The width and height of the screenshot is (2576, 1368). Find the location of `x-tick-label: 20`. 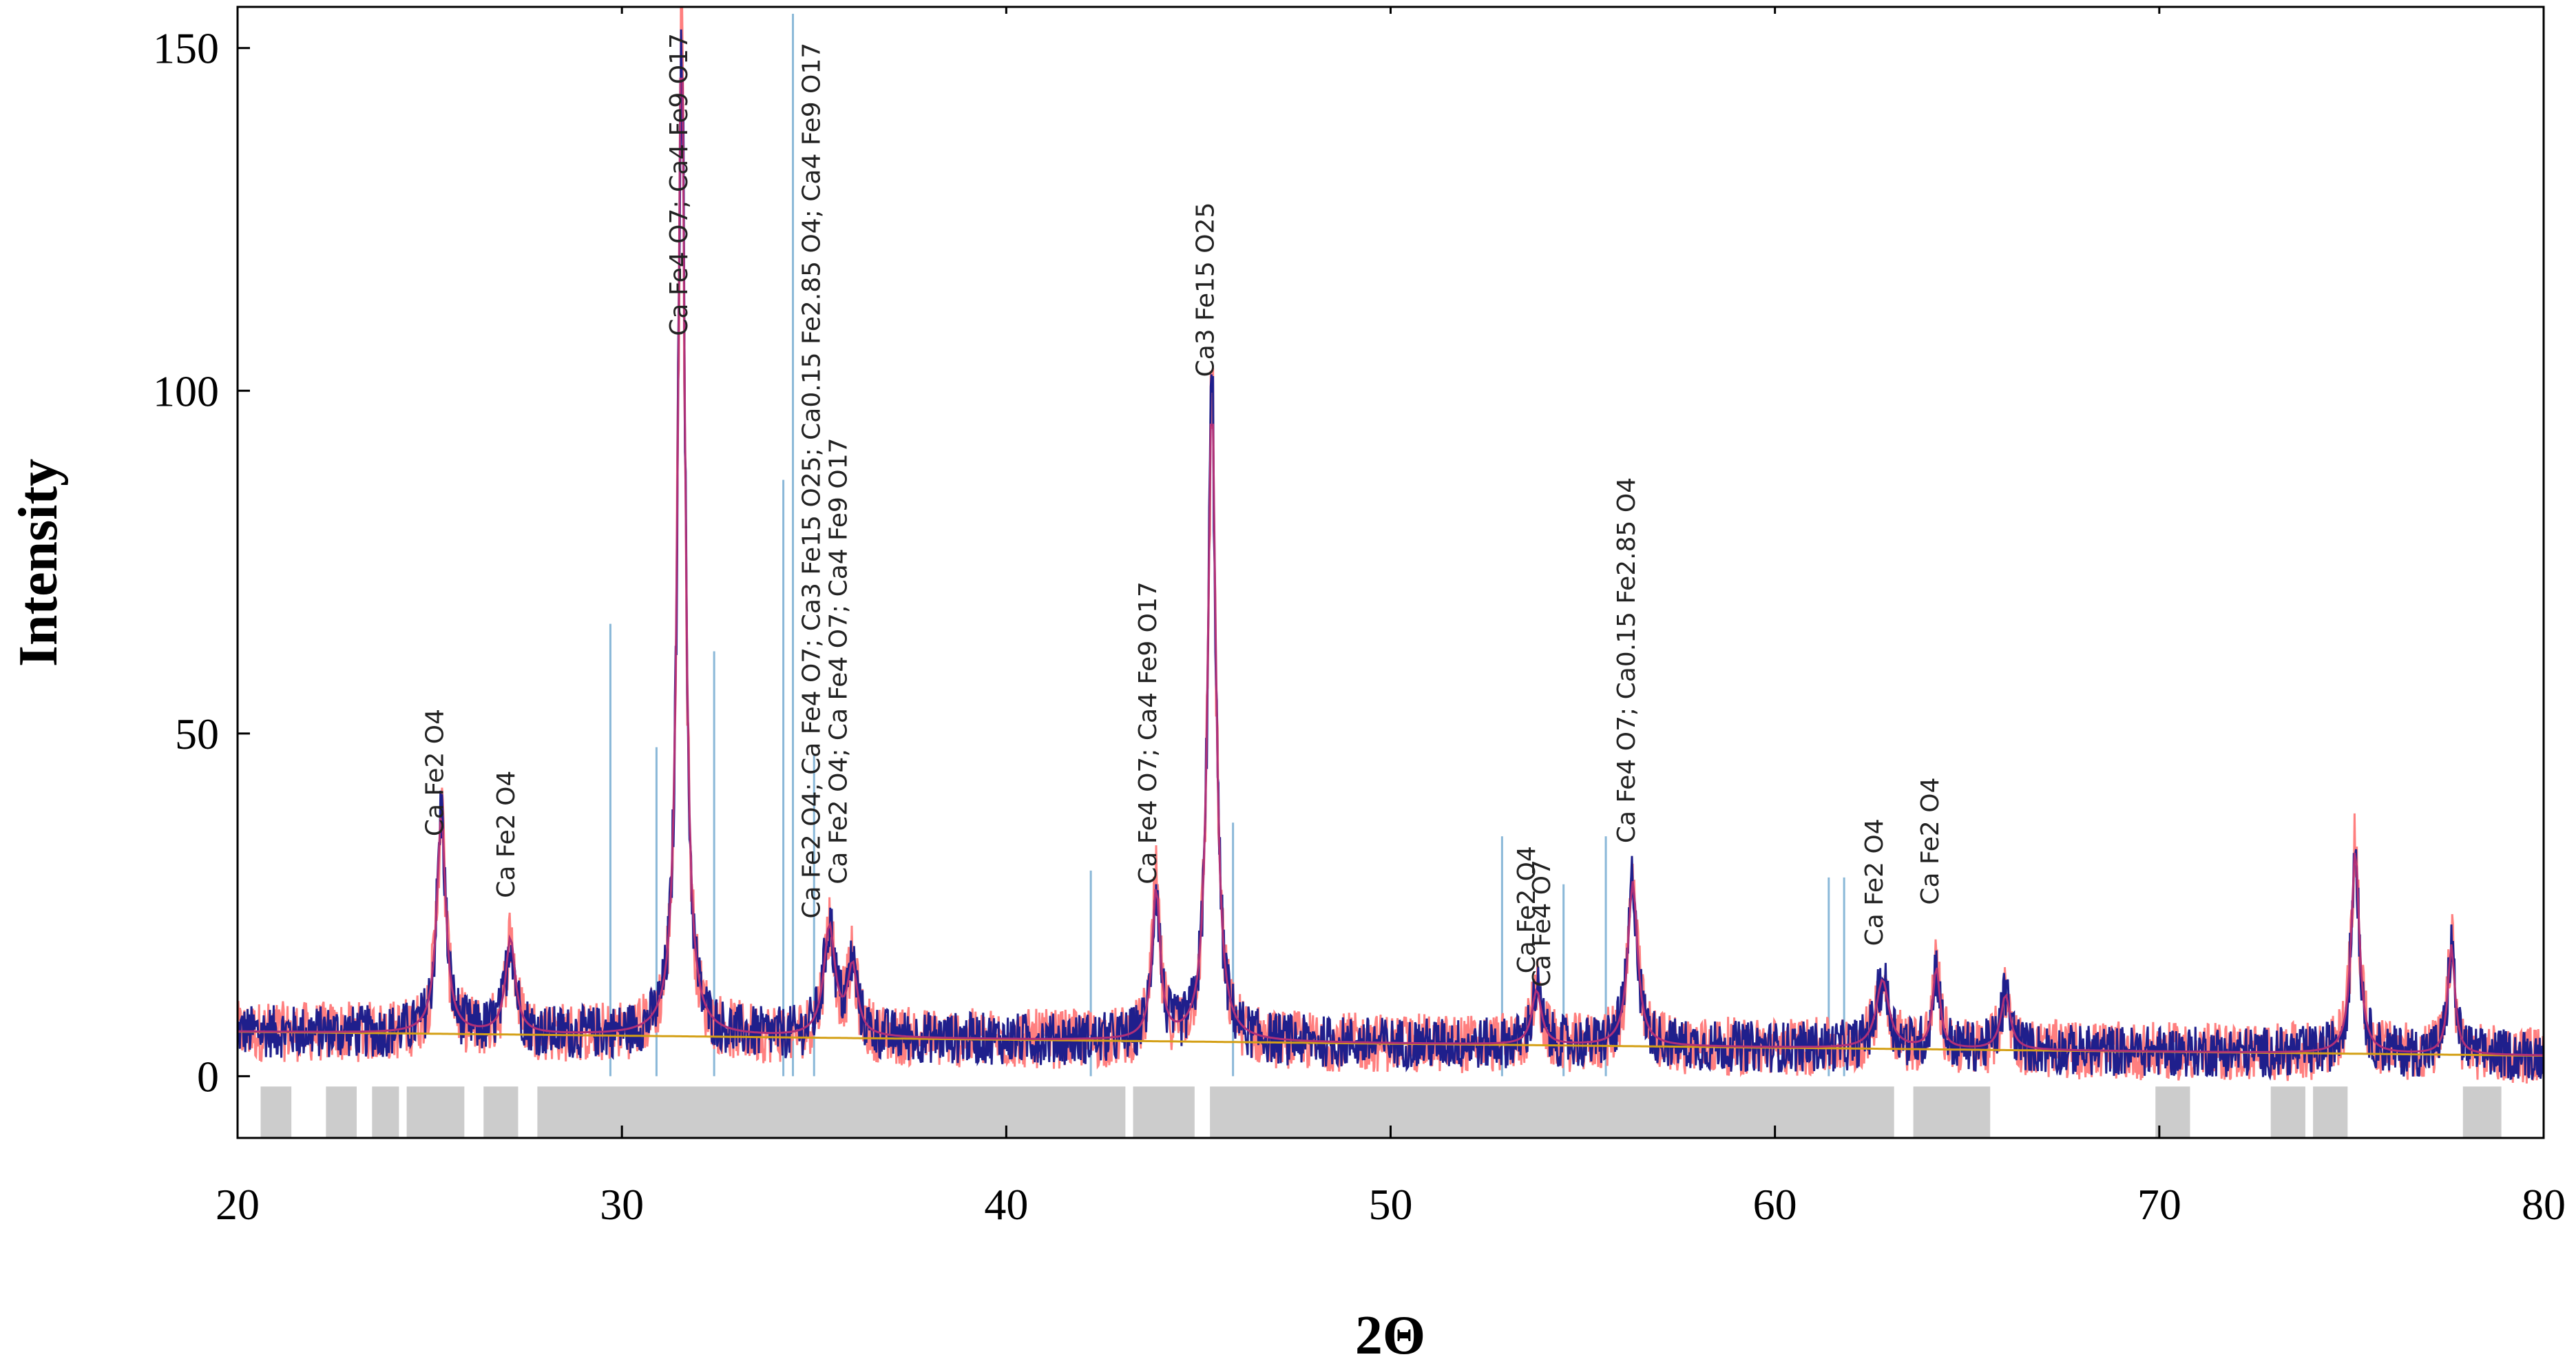

x-tick-label: 20 is located at coordinates (238, 1204).